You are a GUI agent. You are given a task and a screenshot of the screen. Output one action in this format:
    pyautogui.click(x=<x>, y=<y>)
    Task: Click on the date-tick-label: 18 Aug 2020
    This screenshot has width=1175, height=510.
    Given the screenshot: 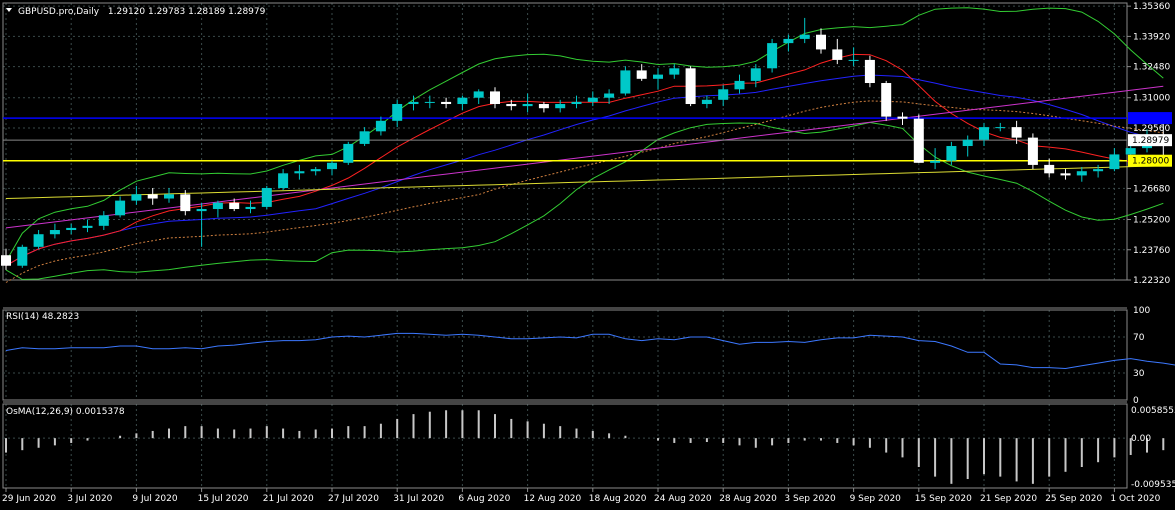 What is the action you would take?
    pyautogui.click(x=618, y=499)
    